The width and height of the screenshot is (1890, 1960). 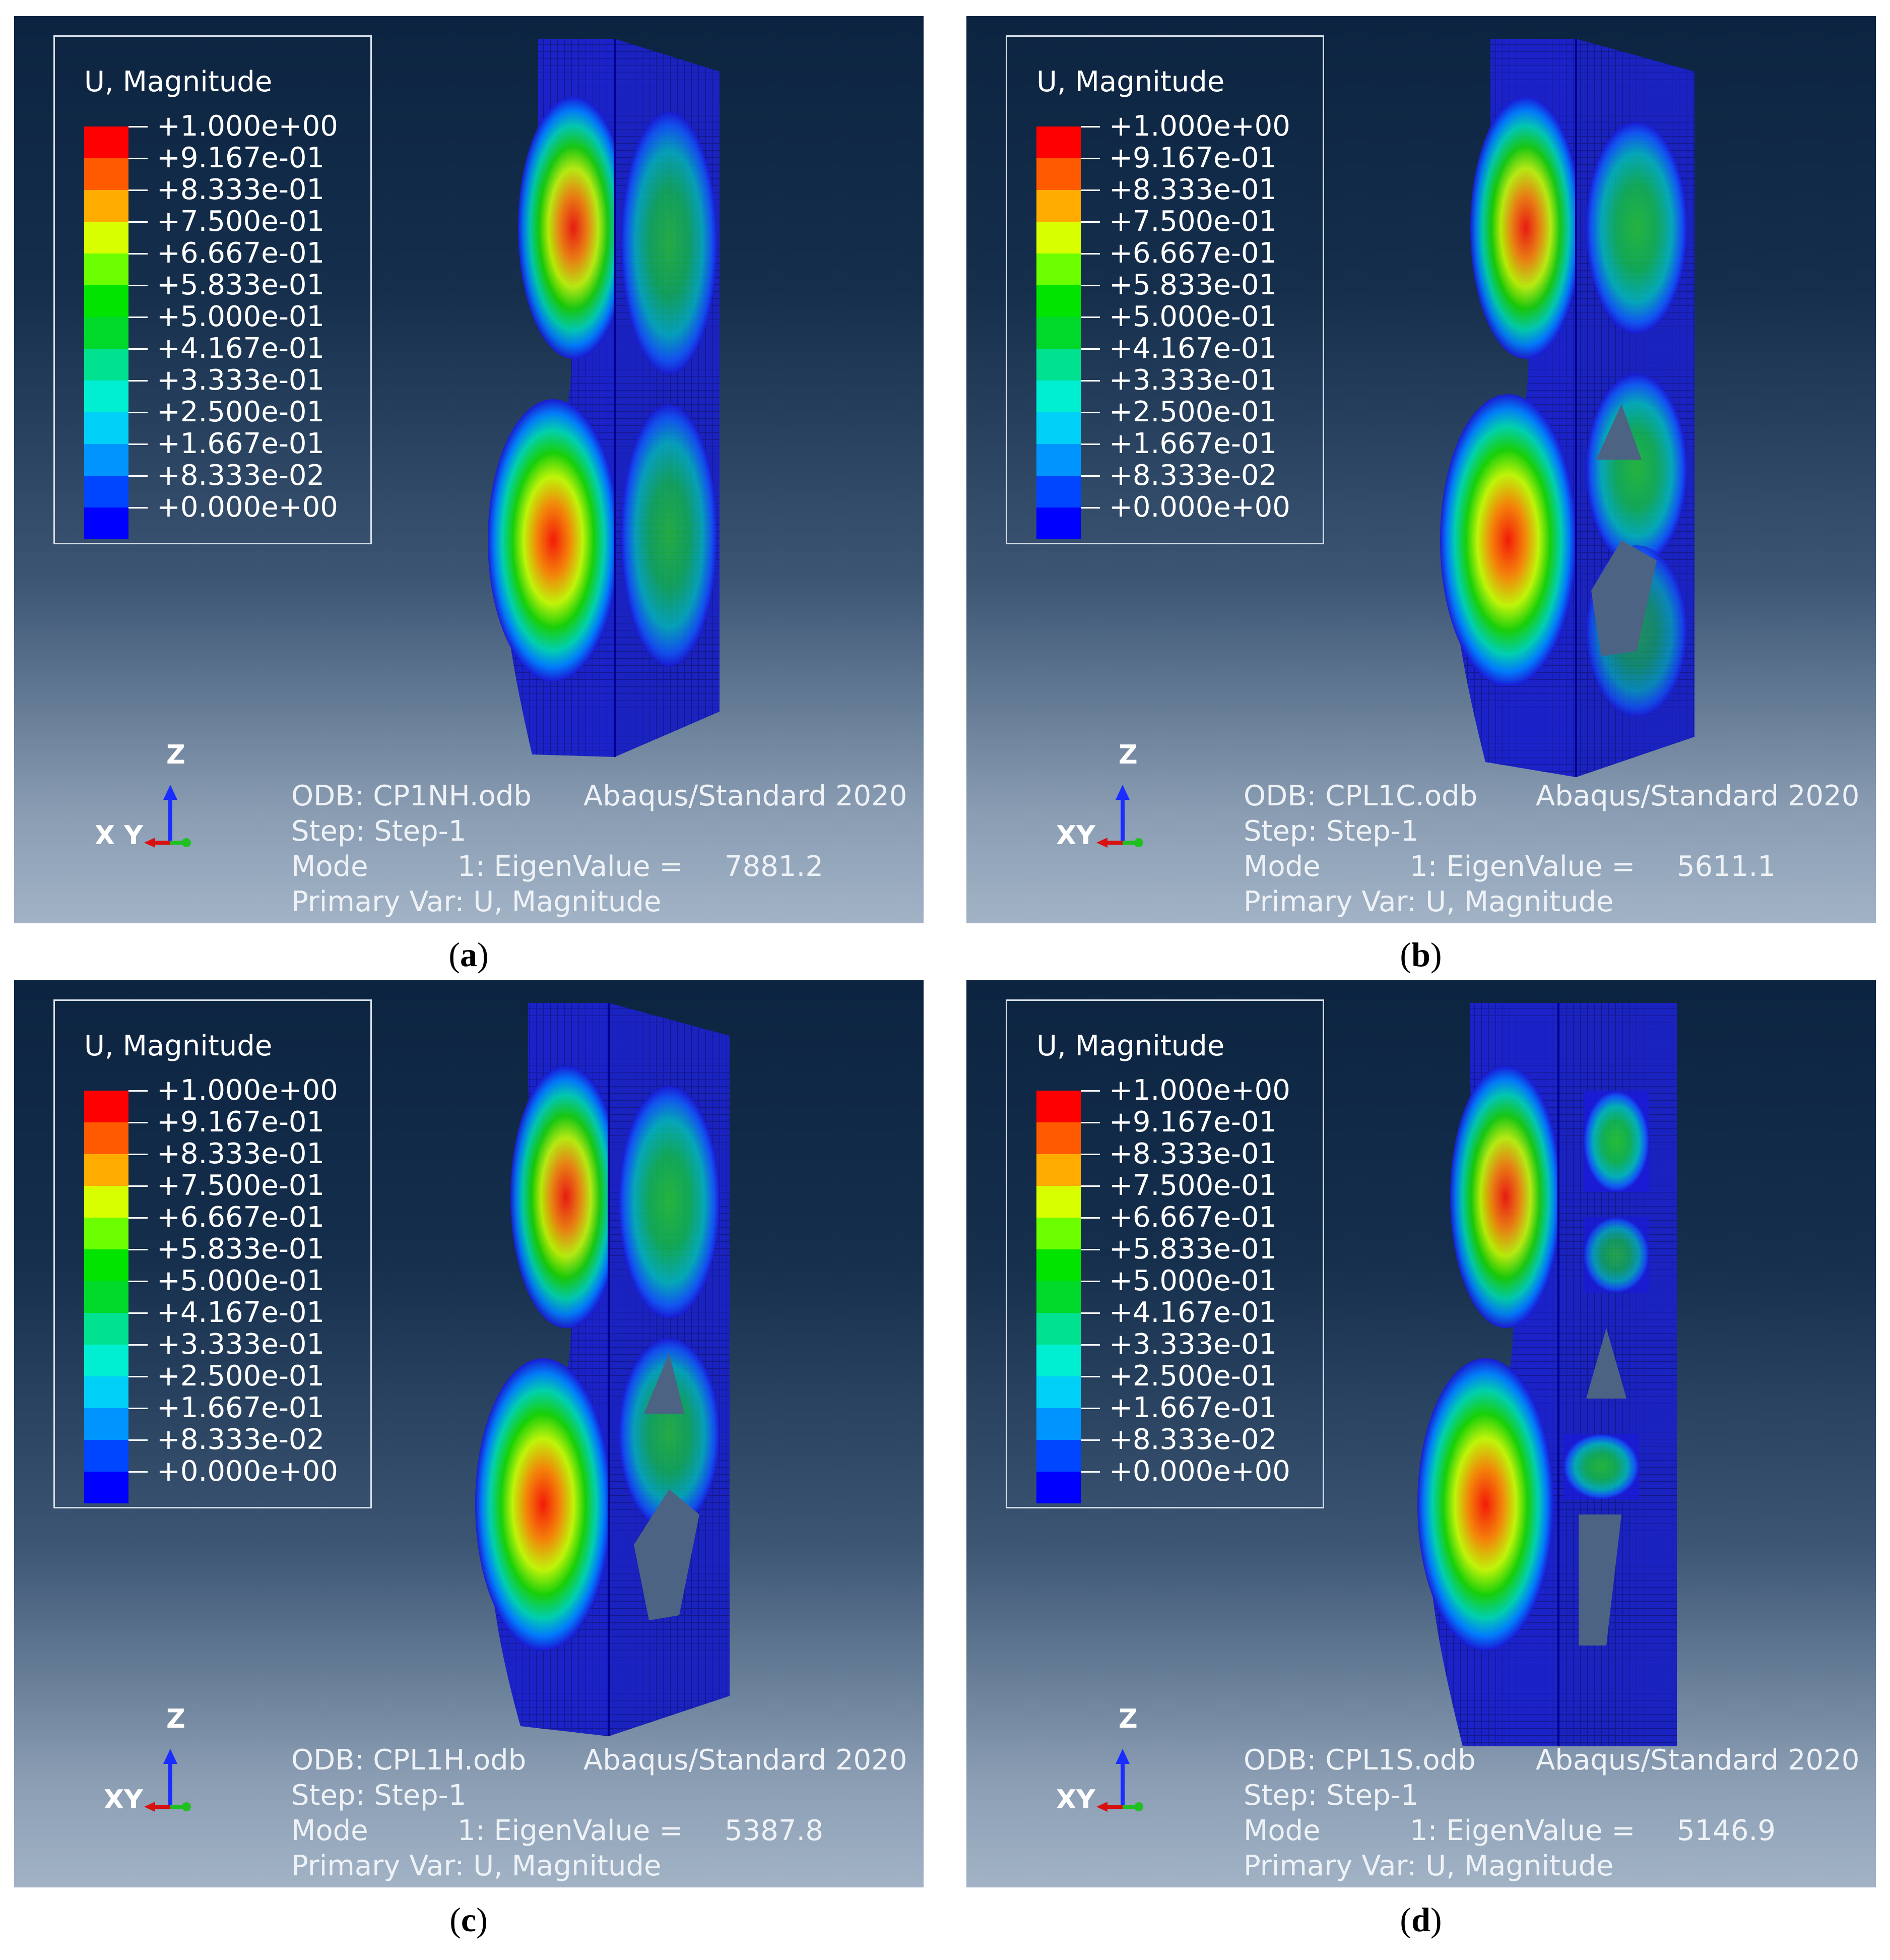 What do you see at coordinates (175, 1719) in the screenshot?
I see `triad-z-label: Z` at bounding box center [175, 1719].